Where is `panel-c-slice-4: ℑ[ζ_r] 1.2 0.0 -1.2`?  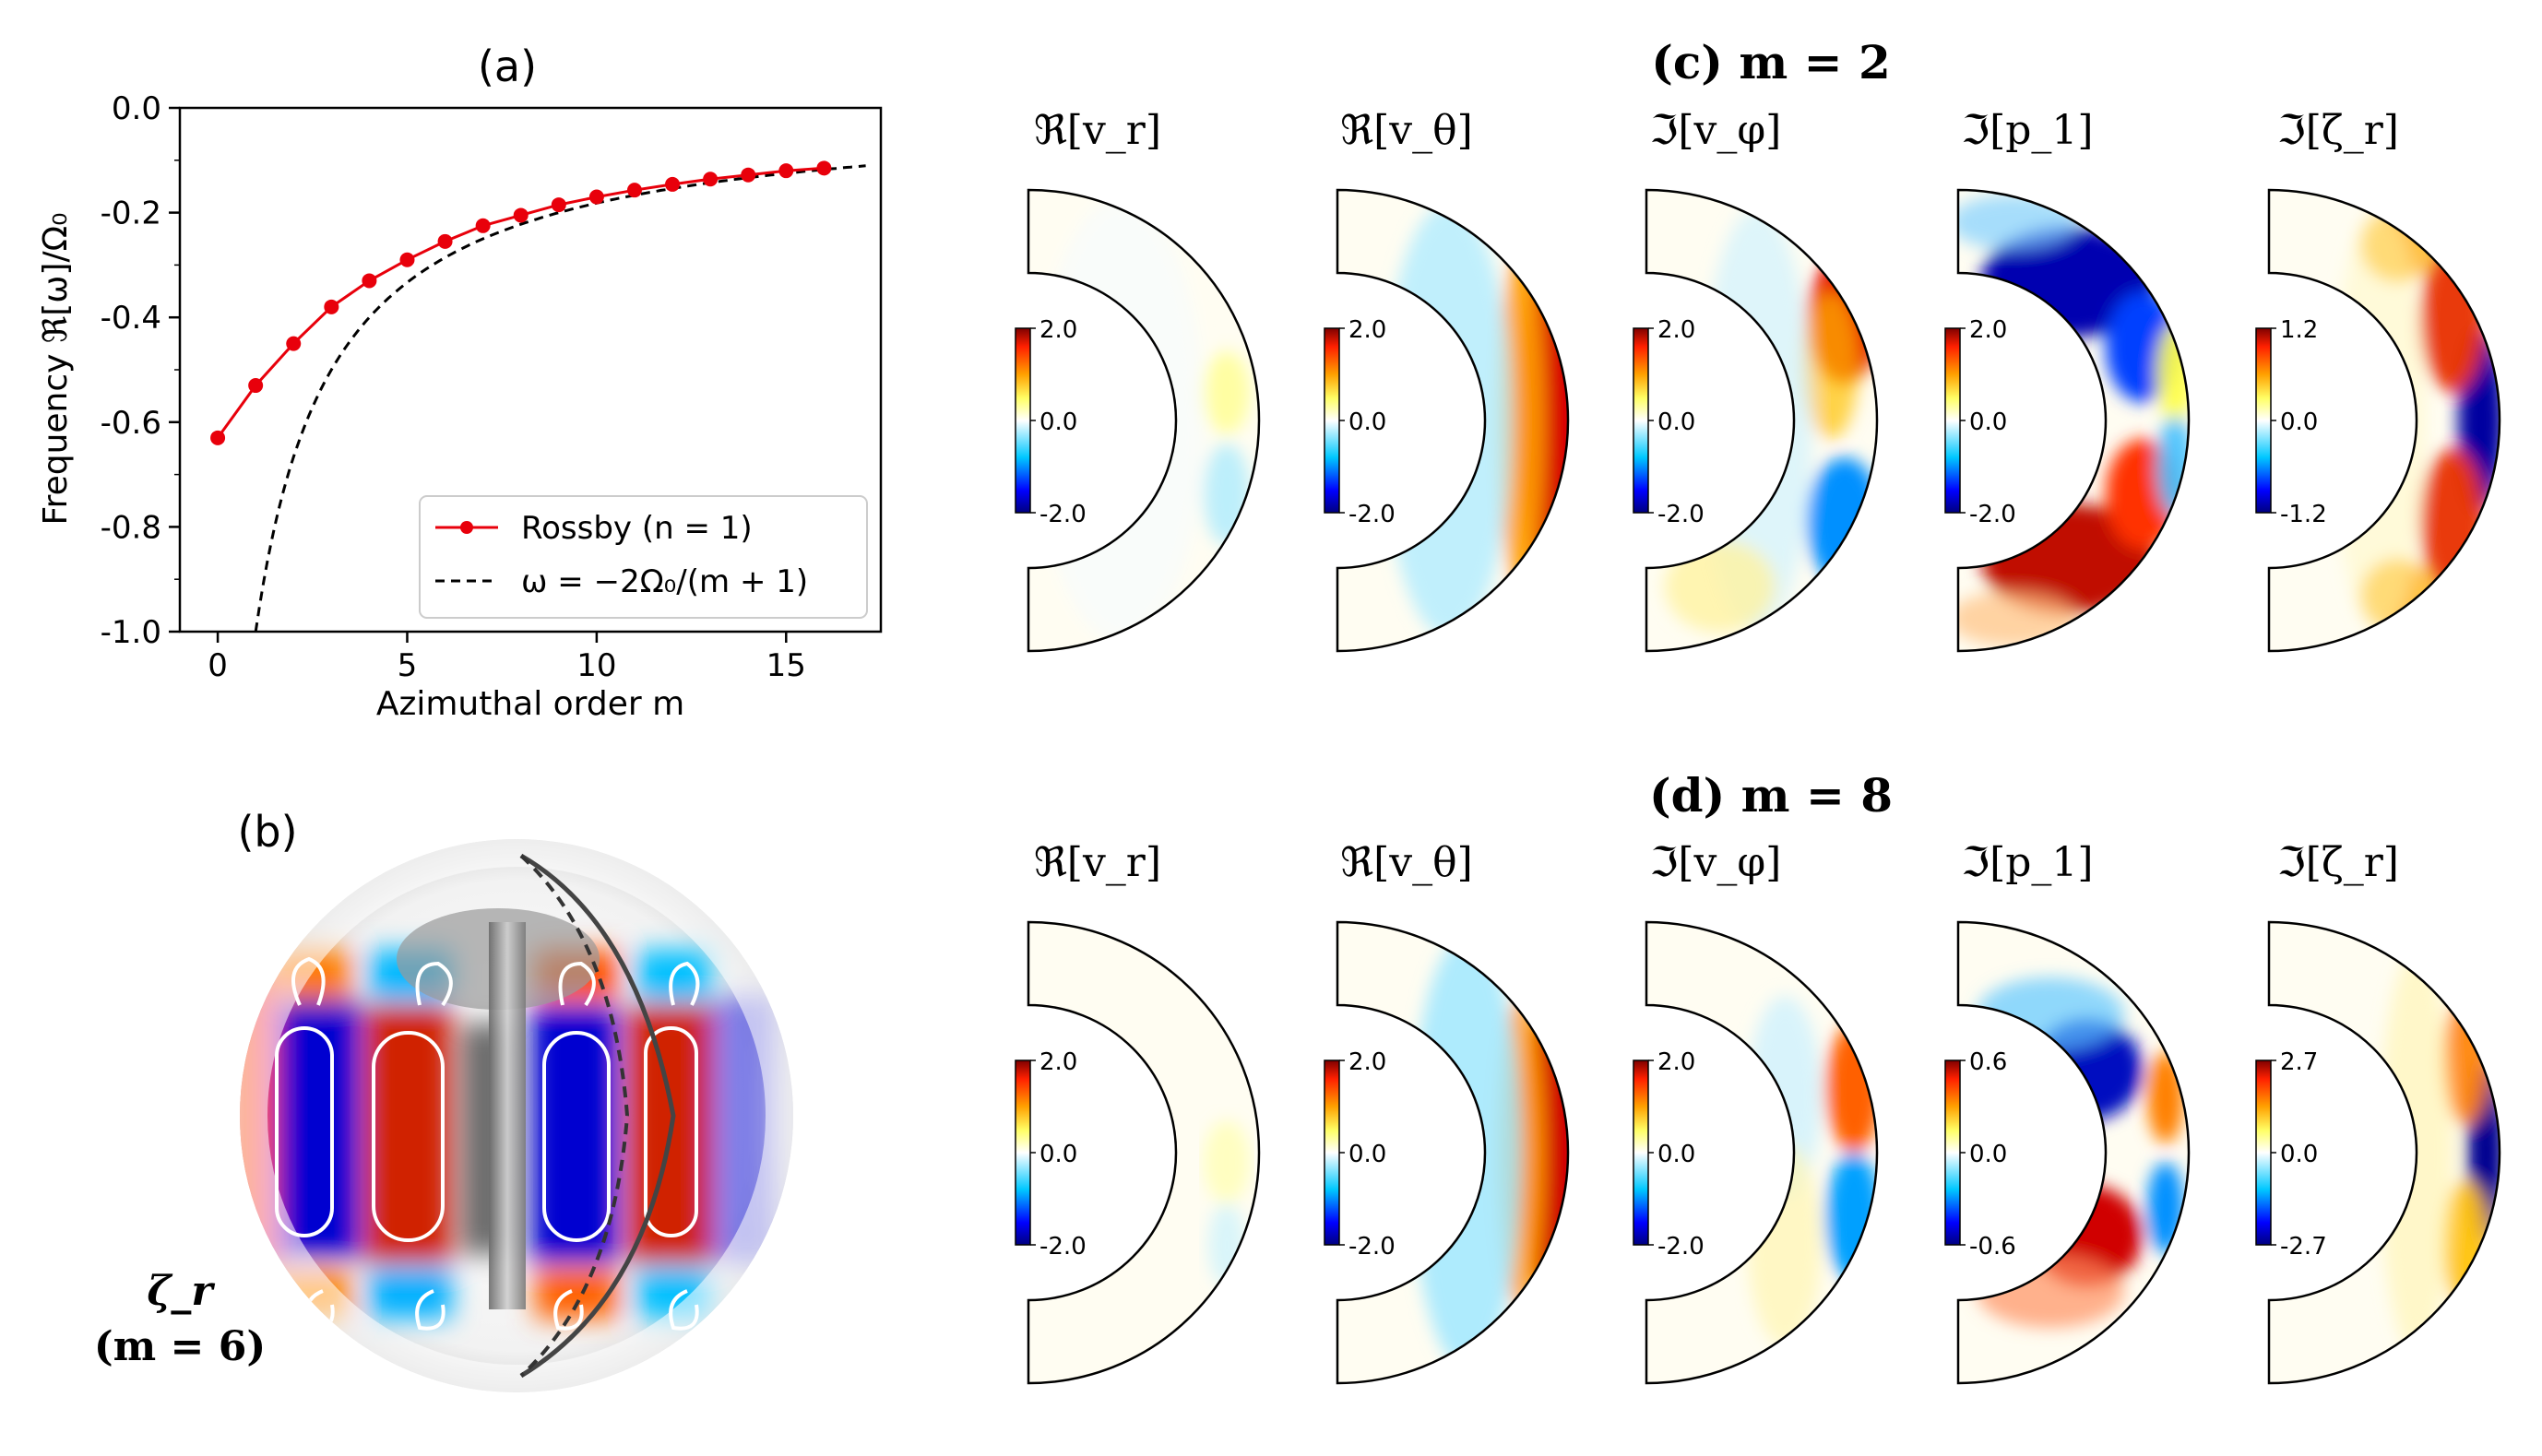
panel-c-slice-4: ℑ[ζ_r] 1.2 0.0 -1.2 is located at coordinates (2378, 380).